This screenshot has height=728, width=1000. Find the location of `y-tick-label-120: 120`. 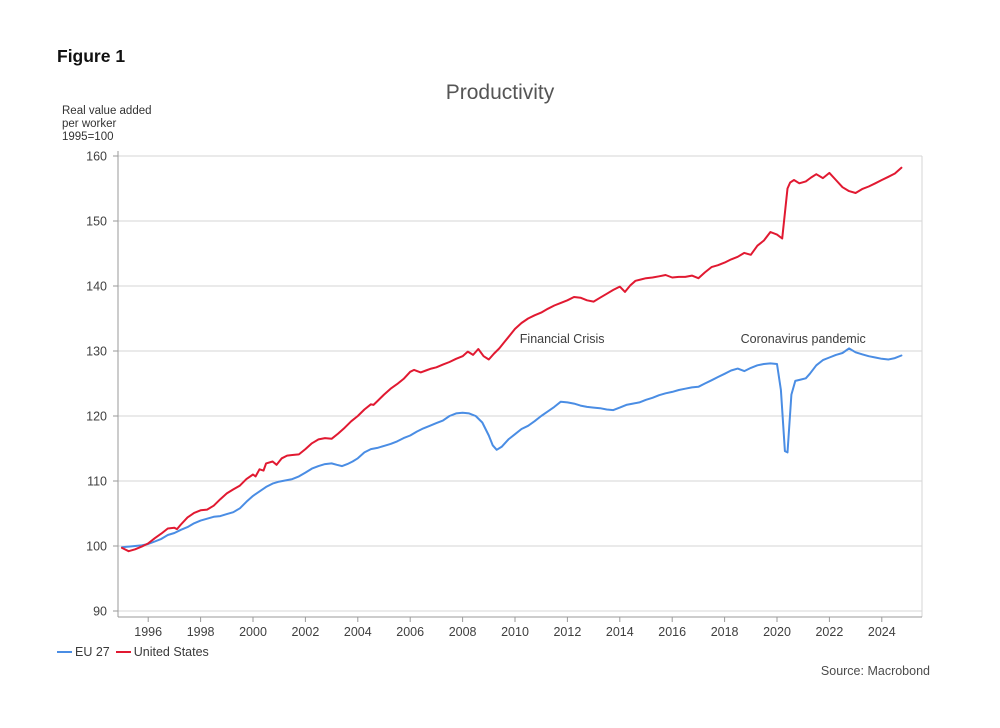

y-tick-label-120: 120 is located at coordinates (96, 417).